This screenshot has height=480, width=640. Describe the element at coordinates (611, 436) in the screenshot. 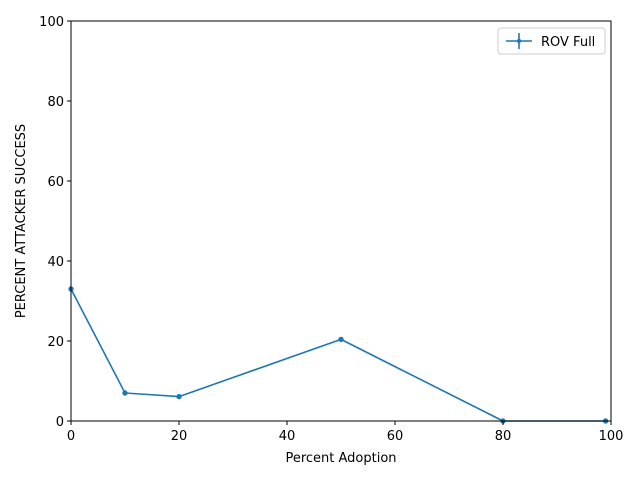

I see `x-tick-label: 100` at that location.